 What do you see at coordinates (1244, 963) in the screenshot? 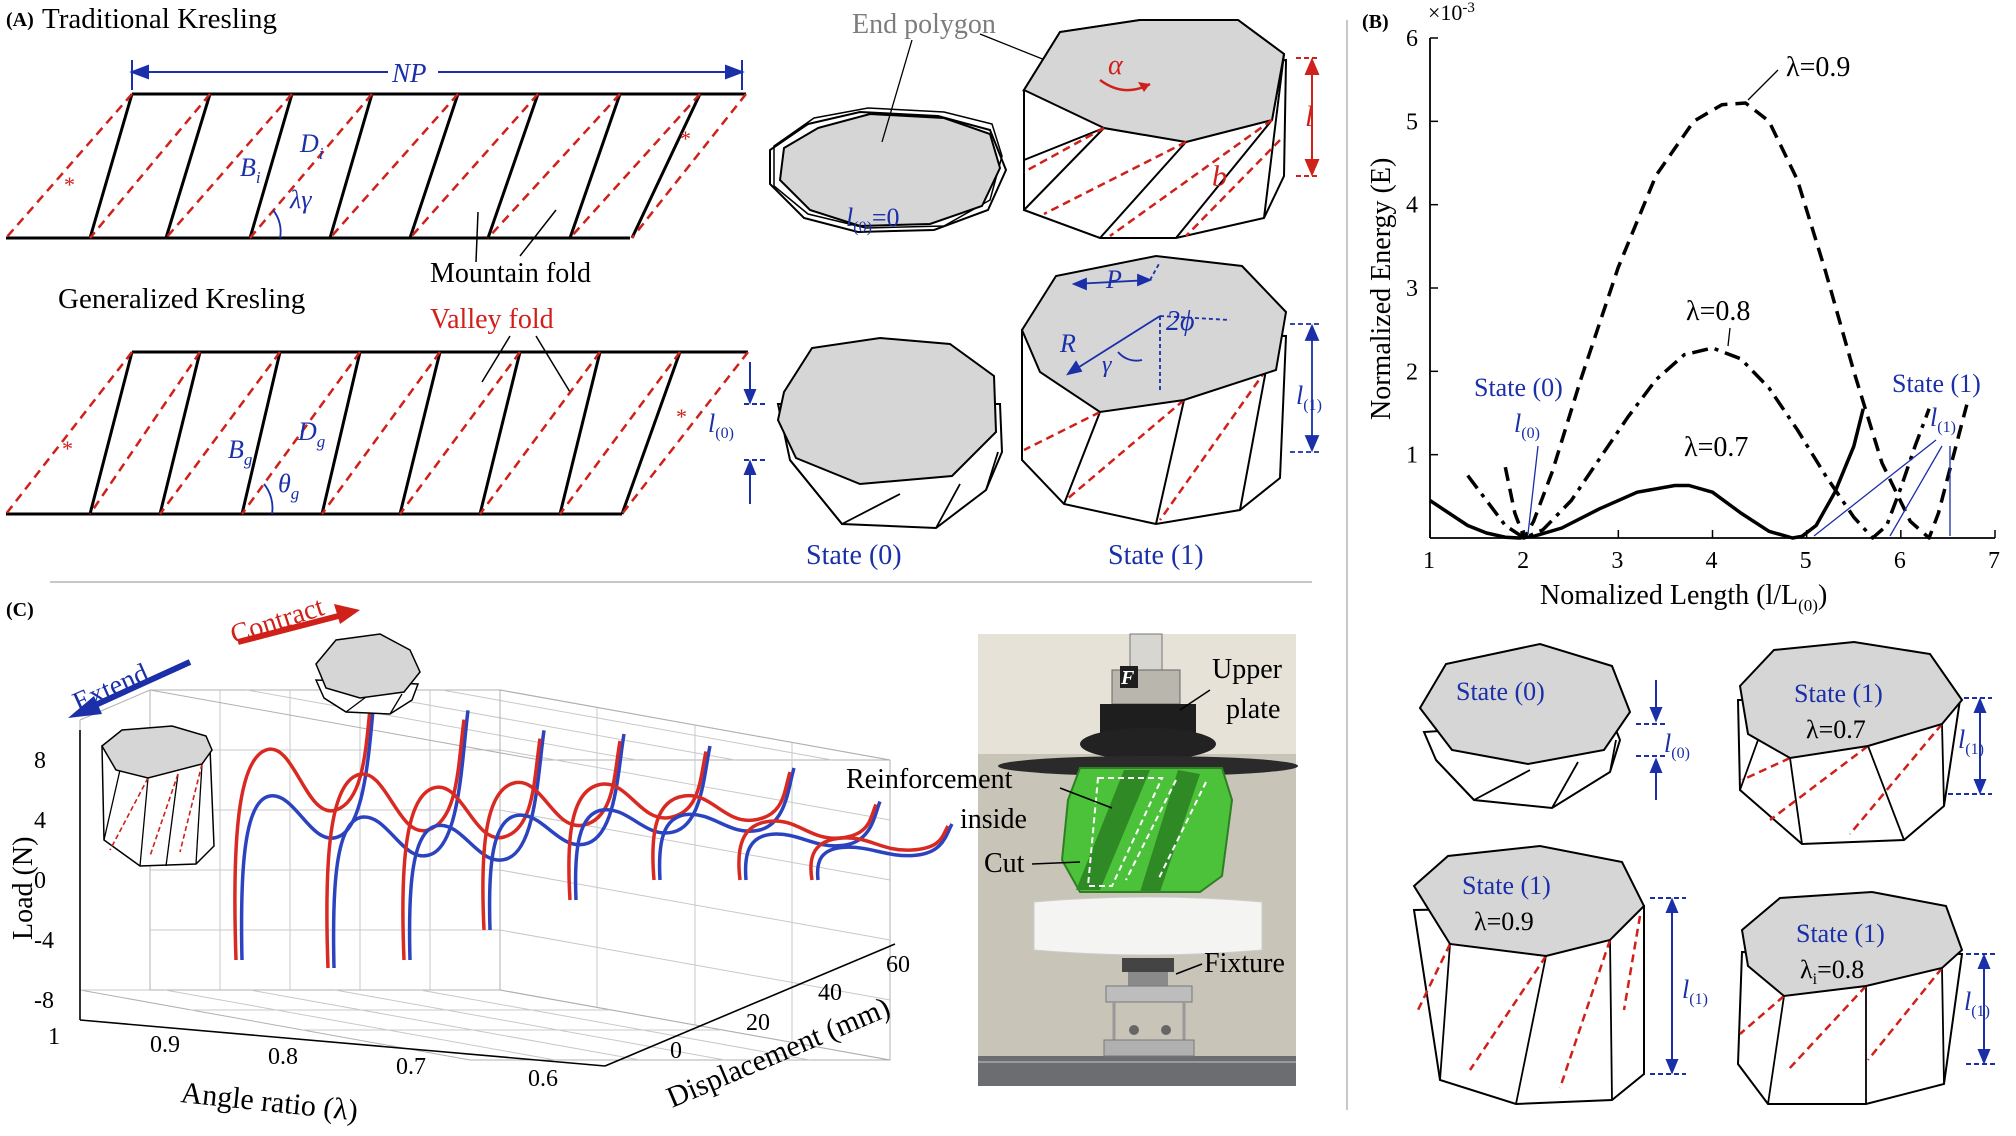
I see `fixture-label: Fixture` at bounding box center [1244, 963].